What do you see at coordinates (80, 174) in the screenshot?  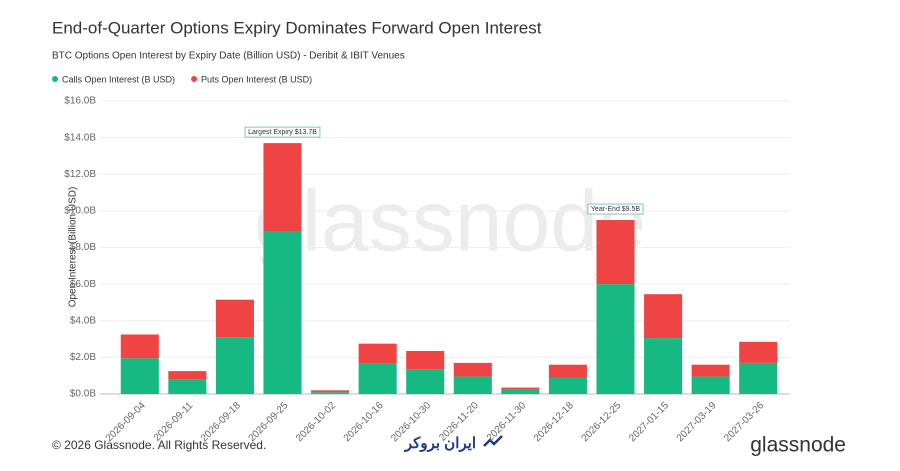 I see `y-tick-label: $12.0B` at bounding box center [80, 174].